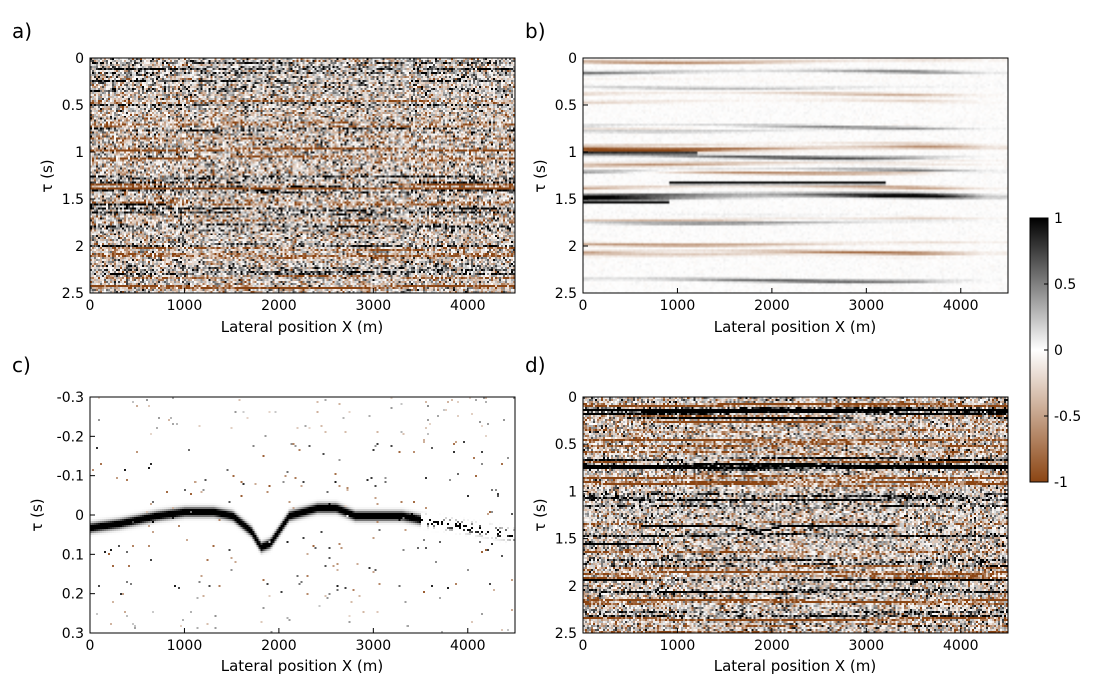  What do you see at coordinates (540, 175) in the screenshot?
I see `y-axis-label-b: τ (s)` at bounding box center [540, 175].